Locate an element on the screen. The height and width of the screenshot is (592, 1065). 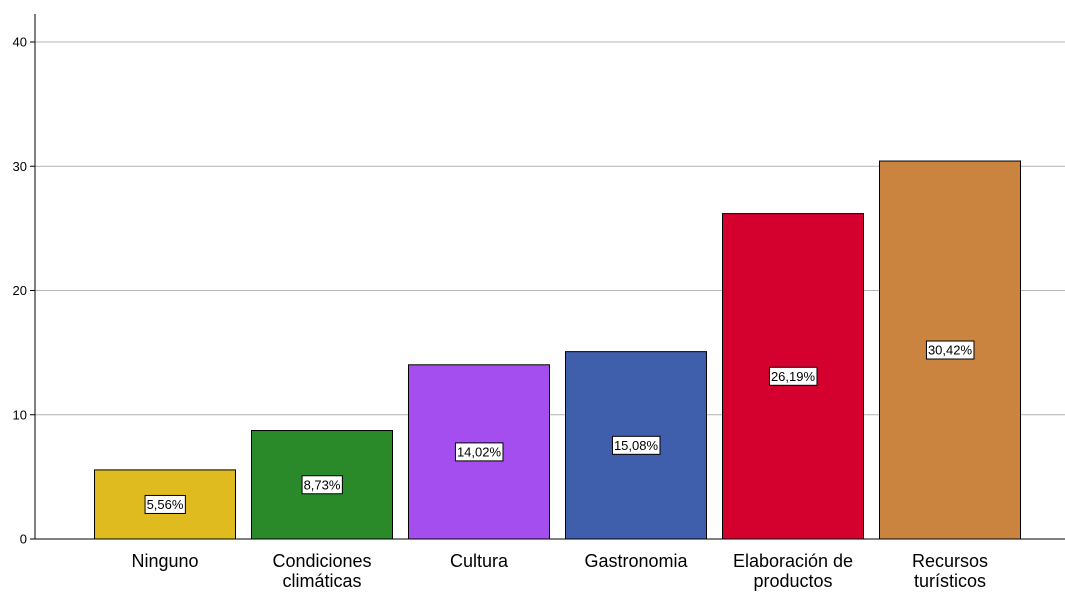
data-label: 14,02% is located at coordinates (479, 452).